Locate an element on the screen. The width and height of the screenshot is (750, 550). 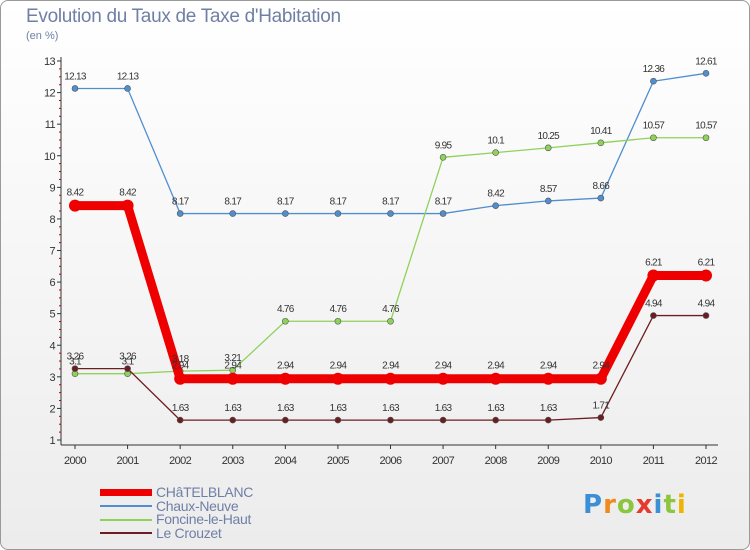
y-tick-label: 3 is located at coordinates (52, 378).